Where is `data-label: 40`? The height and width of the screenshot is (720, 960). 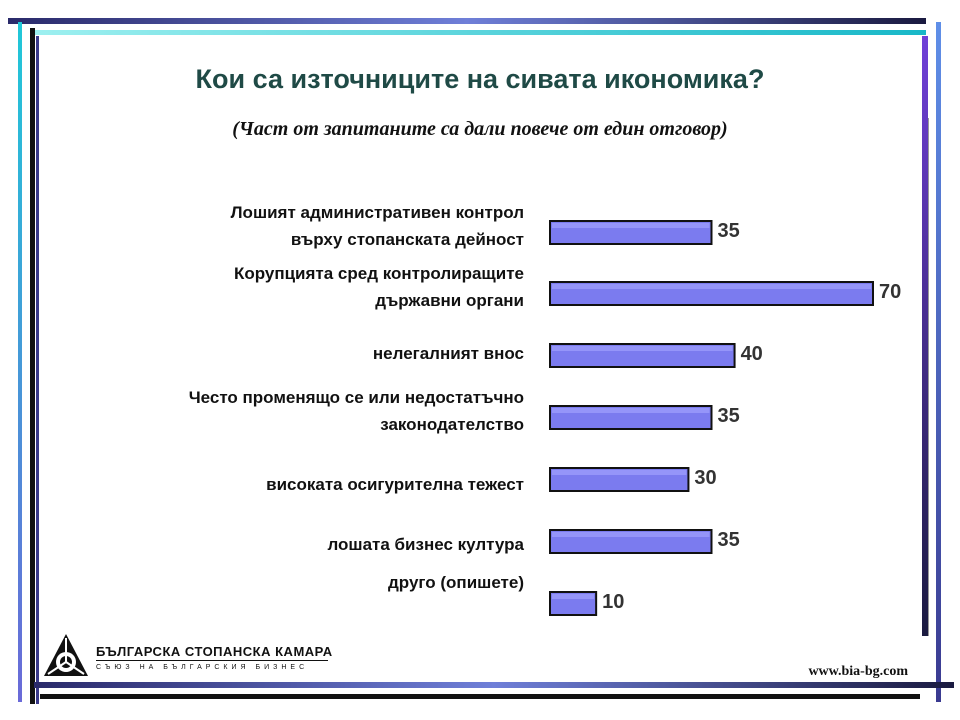
data-label: 40 is located at coordinates (751, 354).